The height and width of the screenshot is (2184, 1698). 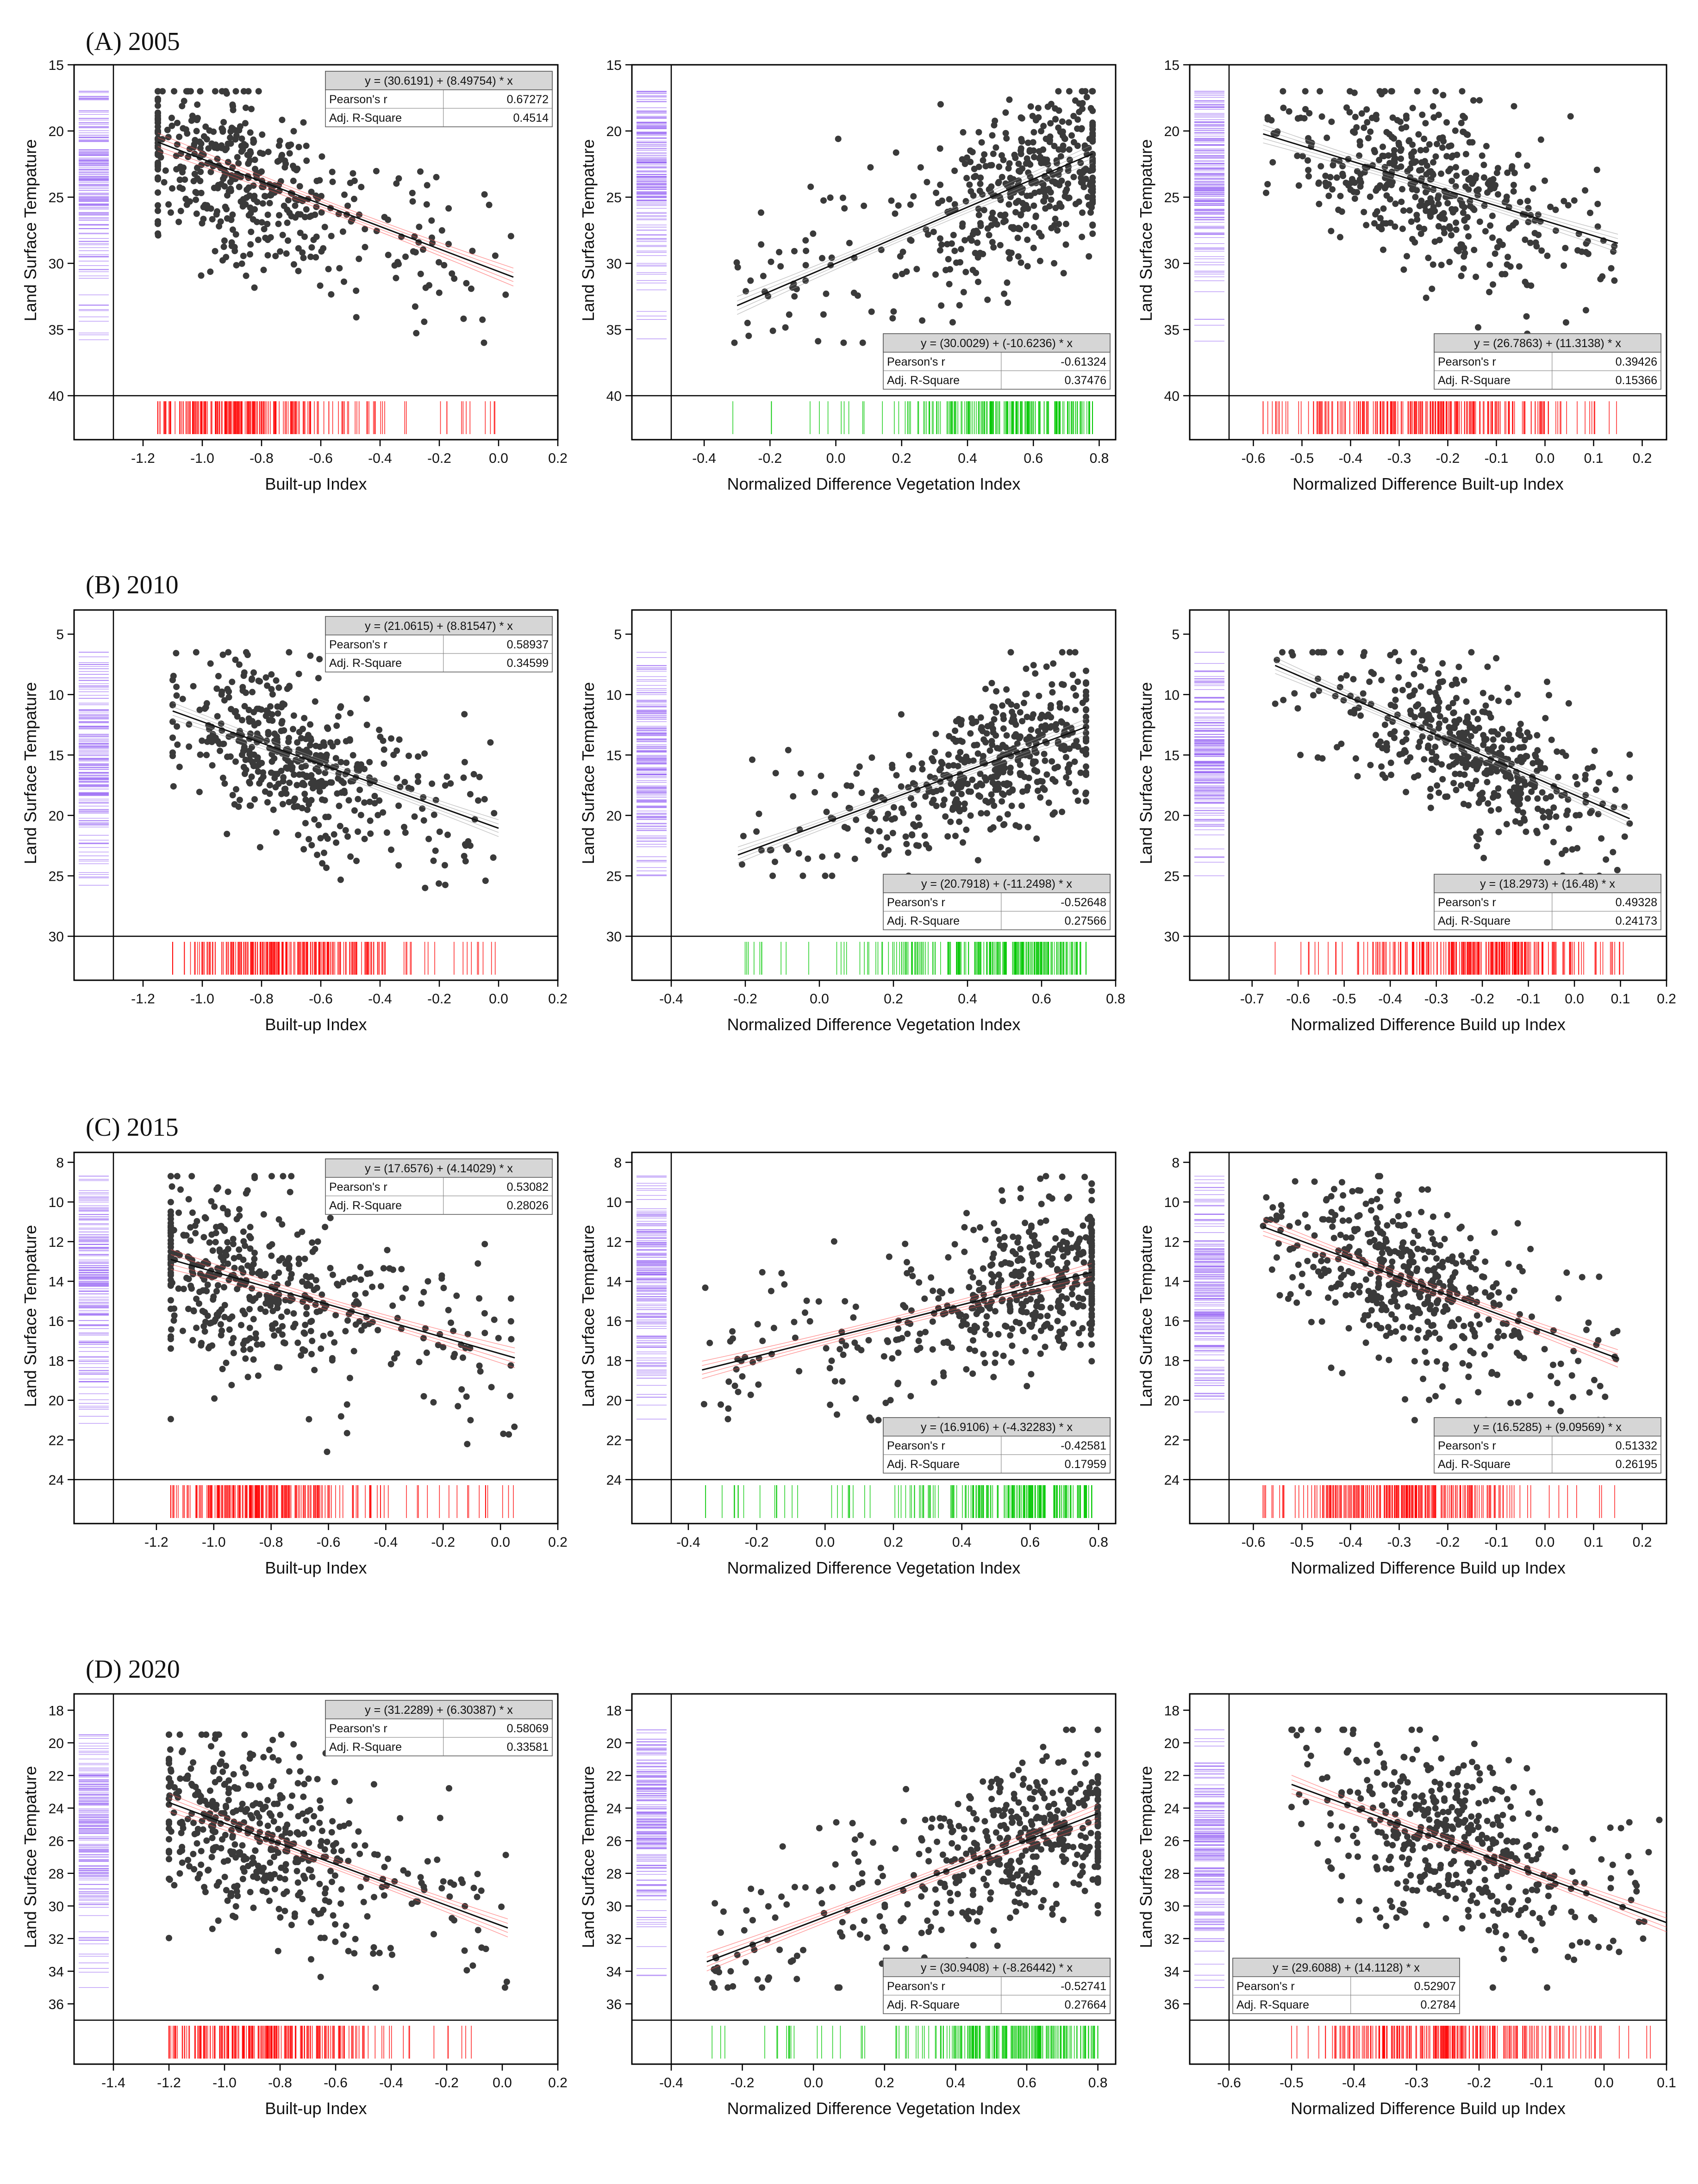 I want to click on y-tick-label: 15, so click(x=614, y=65).